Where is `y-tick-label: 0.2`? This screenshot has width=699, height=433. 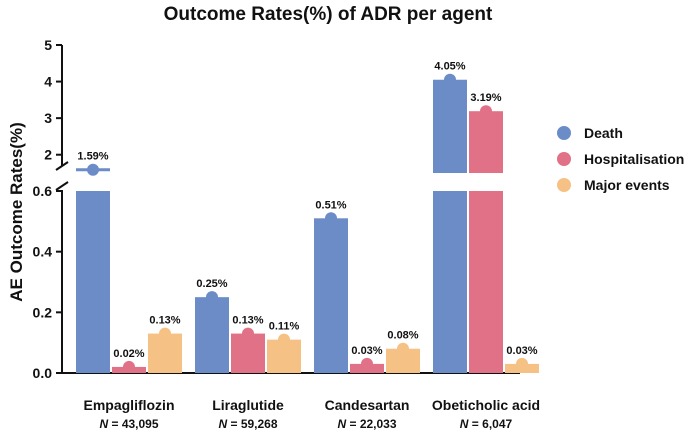
y-tick-label: 0.2 is located at coordinates (43, 312).